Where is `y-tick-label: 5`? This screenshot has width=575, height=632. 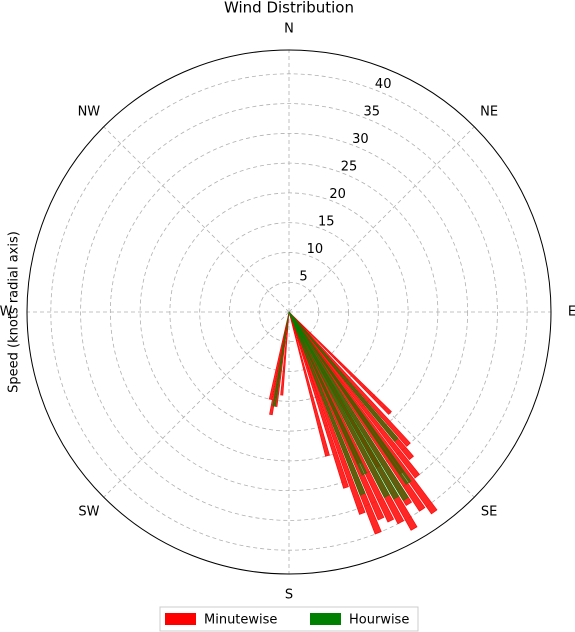
y-tick-label: 5 is located at coordinates (303, 277).